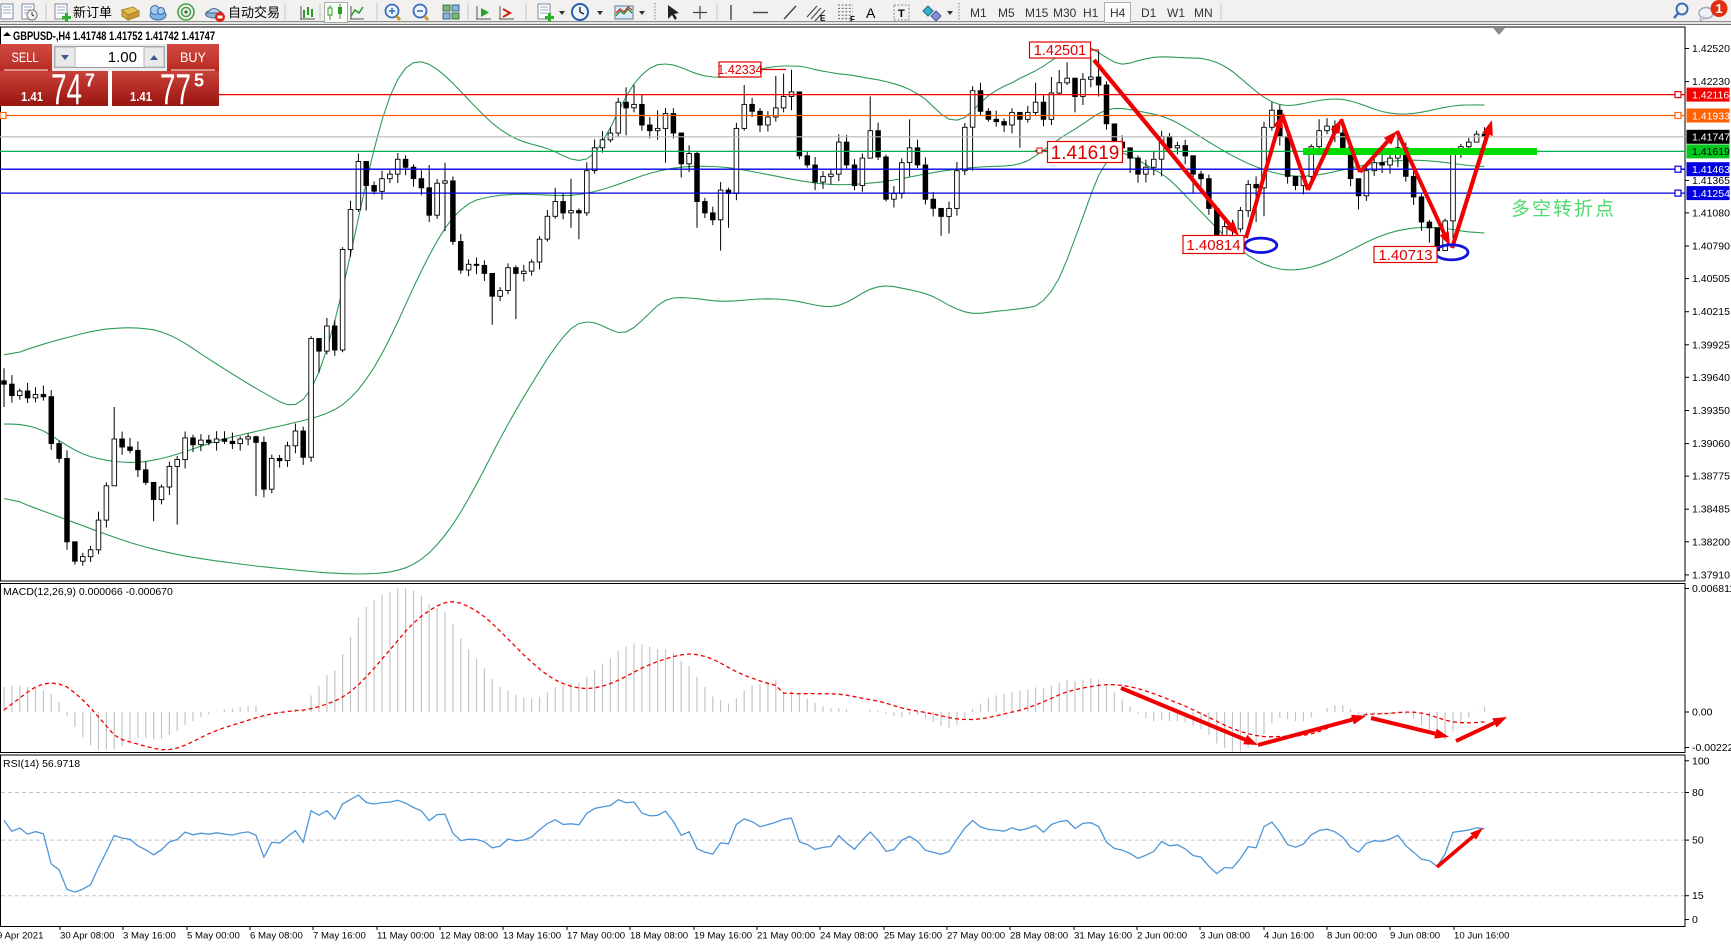 The width and height of the screenshot is (1731, 947). I want to click on svg-text: W1, so click(1176, 13).